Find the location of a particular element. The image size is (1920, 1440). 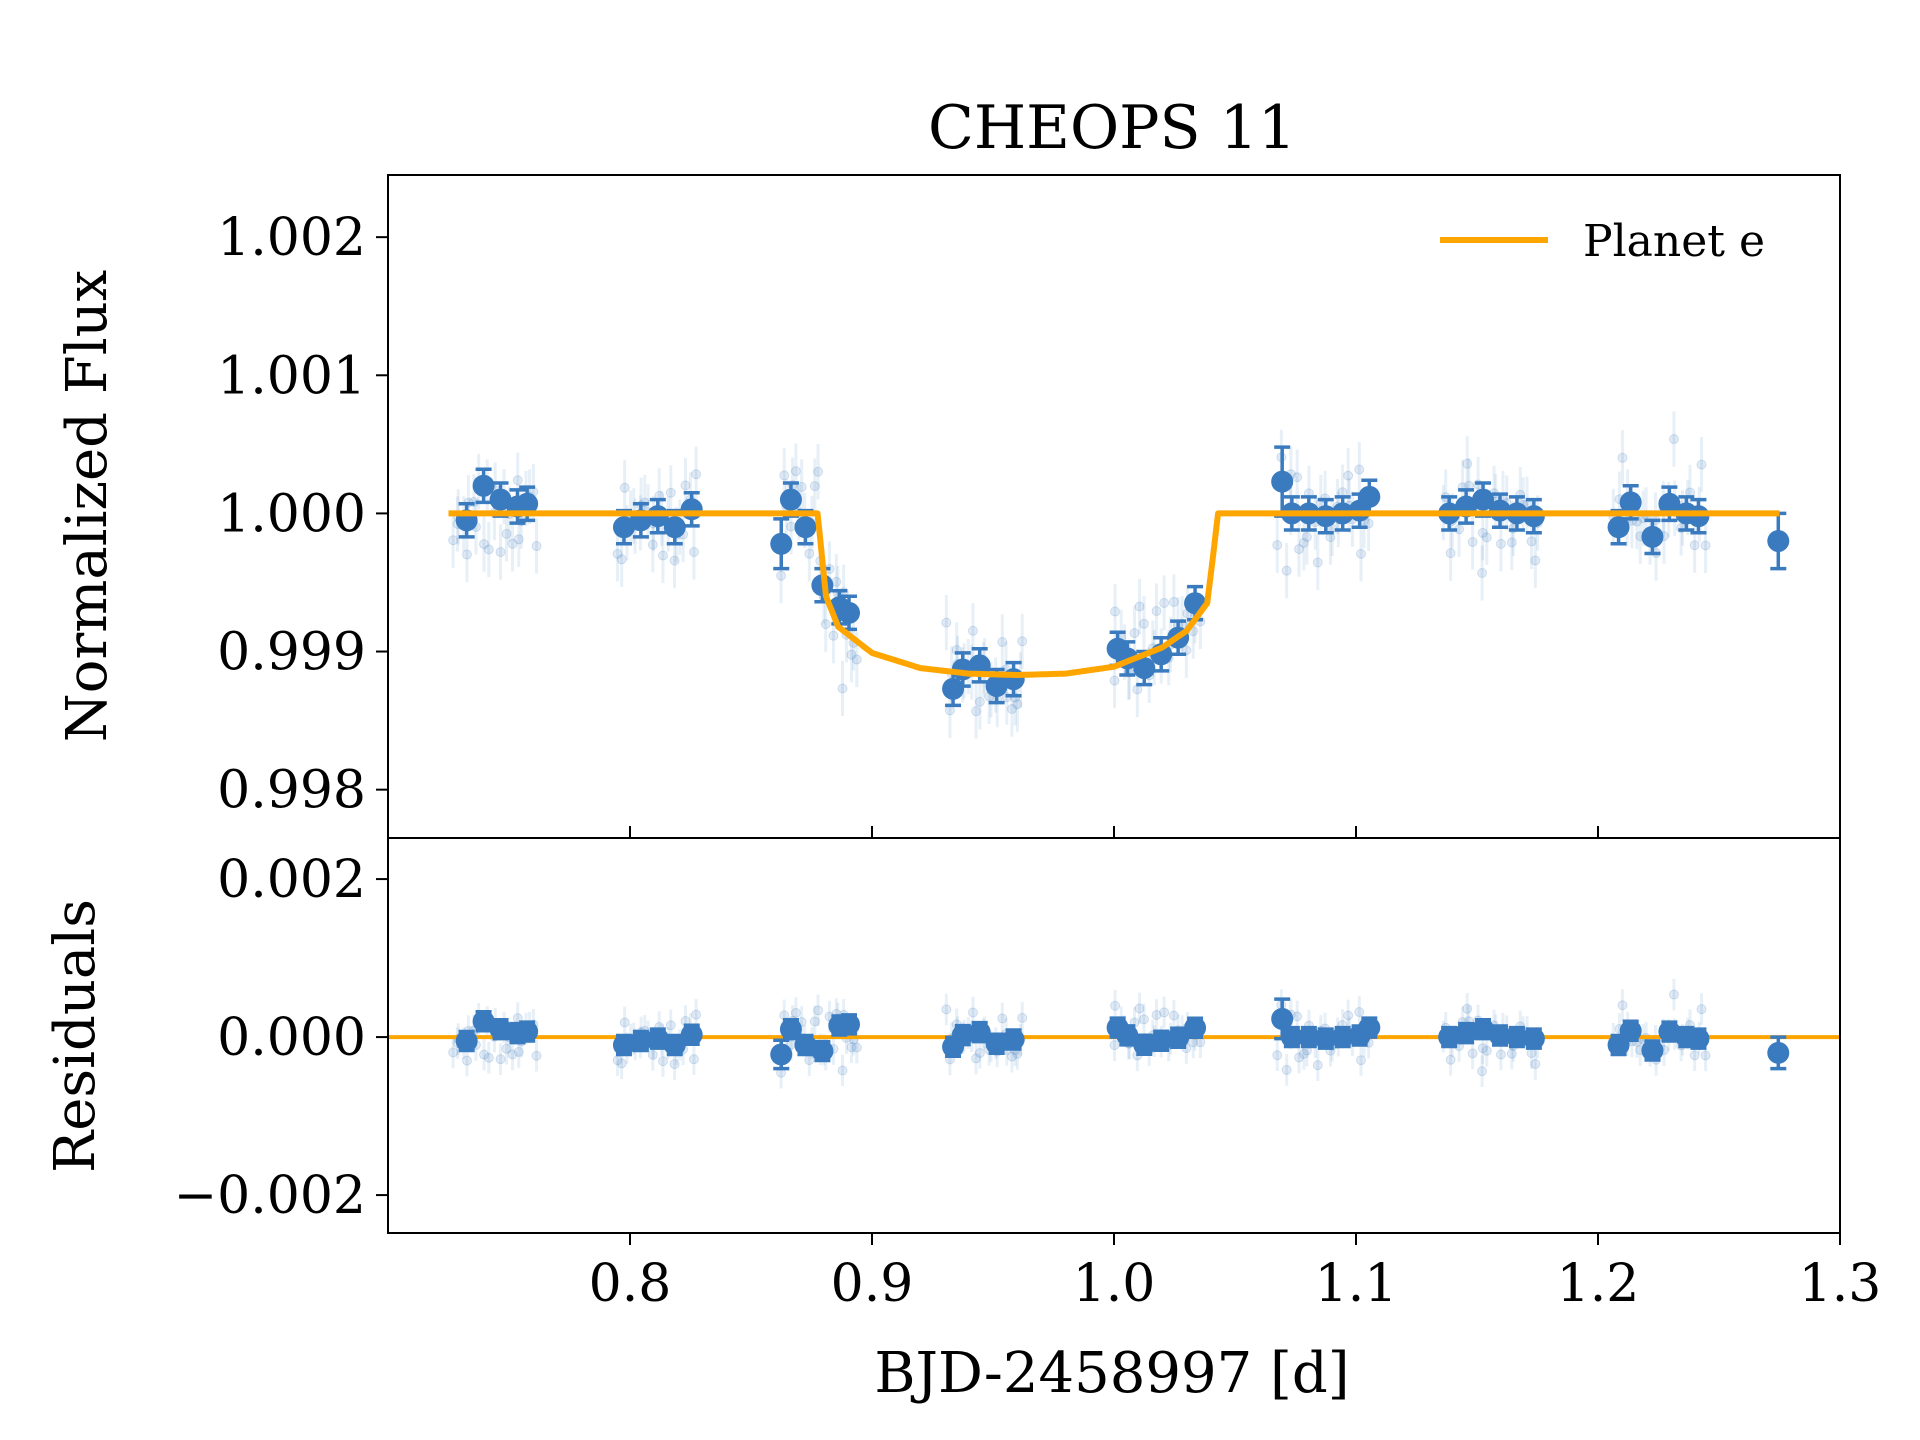

residual-y-ticks: −0.002 0.000 0.002 is located at coordinates (281, 1038).